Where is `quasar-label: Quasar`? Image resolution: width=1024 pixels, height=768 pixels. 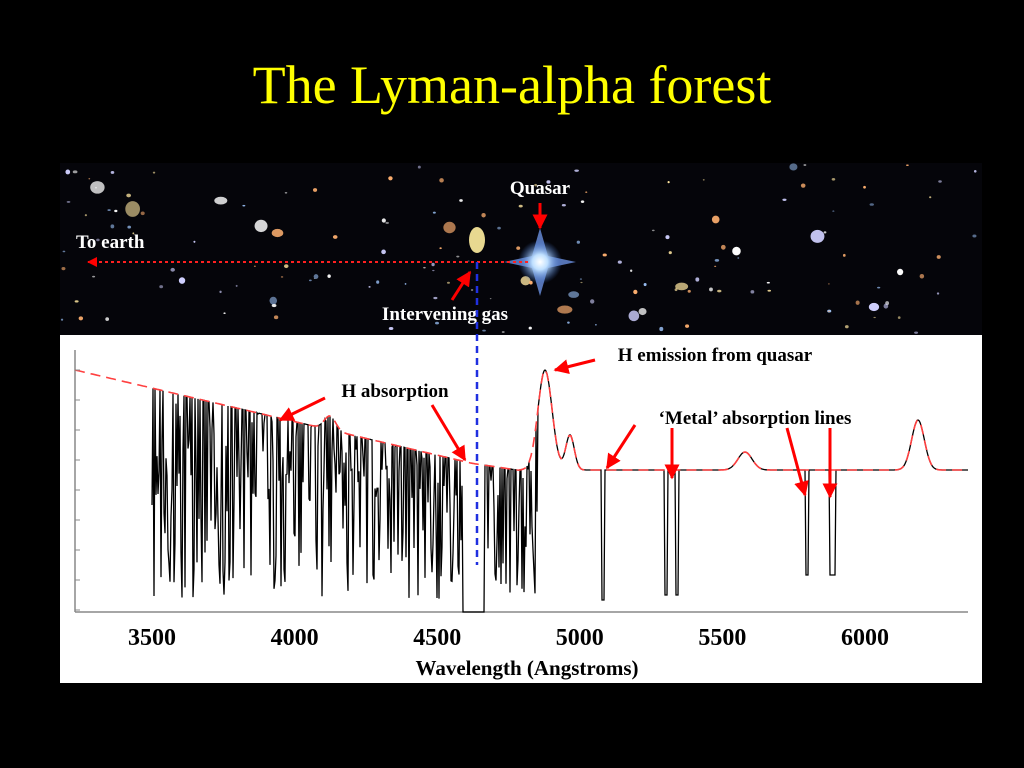 quasar-label: Quasar is located at coordinates (540, 188).